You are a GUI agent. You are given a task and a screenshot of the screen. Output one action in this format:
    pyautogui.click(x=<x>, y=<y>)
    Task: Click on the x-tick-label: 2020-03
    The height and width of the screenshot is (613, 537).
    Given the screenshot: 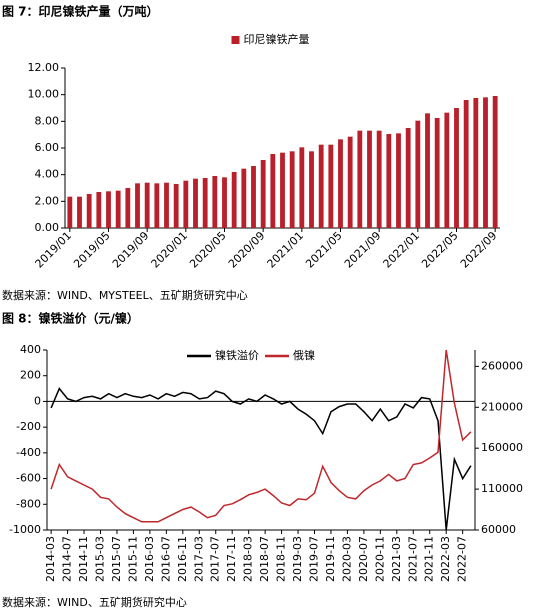 What is the action you would take?
    pyautogui.click(x=346, y=559)
    